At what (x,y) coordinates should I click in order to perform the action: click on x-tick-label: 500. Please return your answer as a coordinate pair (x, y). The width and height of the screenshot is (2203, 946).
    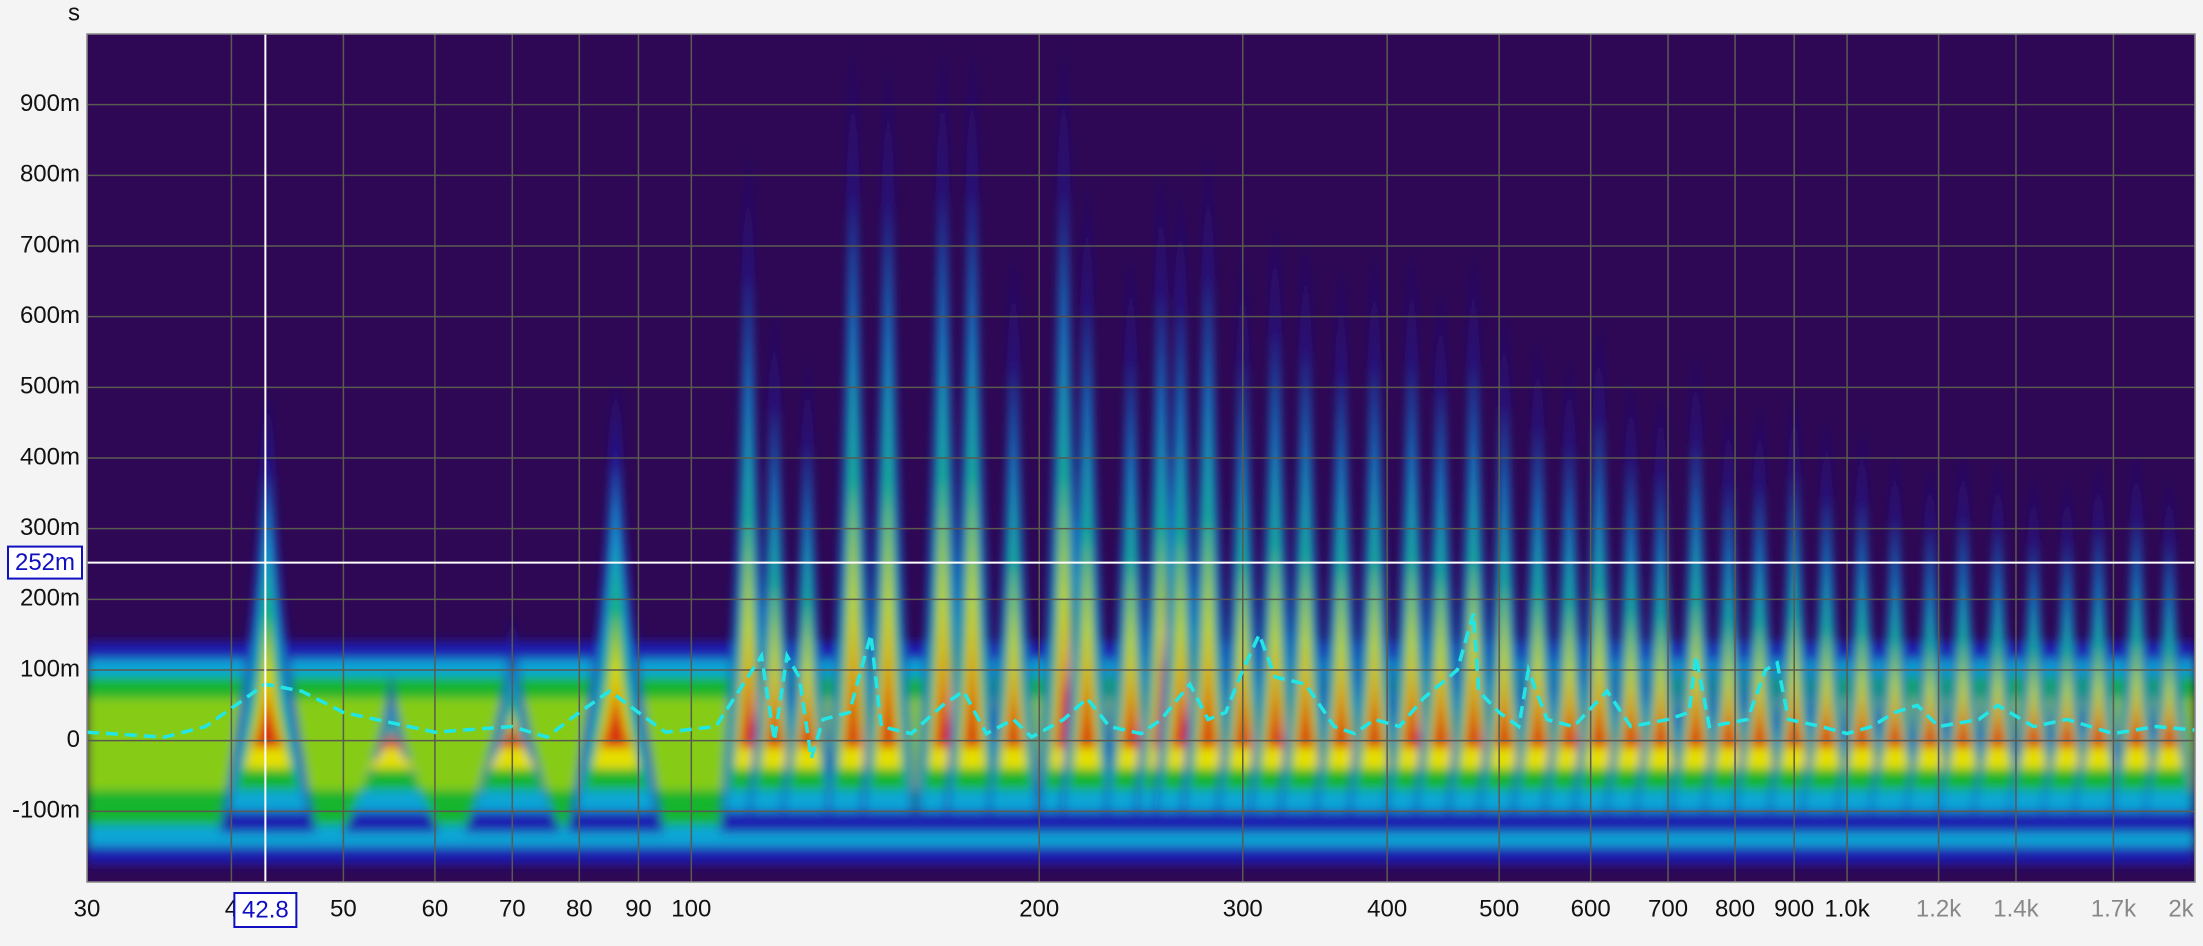
    Looking at the image, I should click on (1499, 908).